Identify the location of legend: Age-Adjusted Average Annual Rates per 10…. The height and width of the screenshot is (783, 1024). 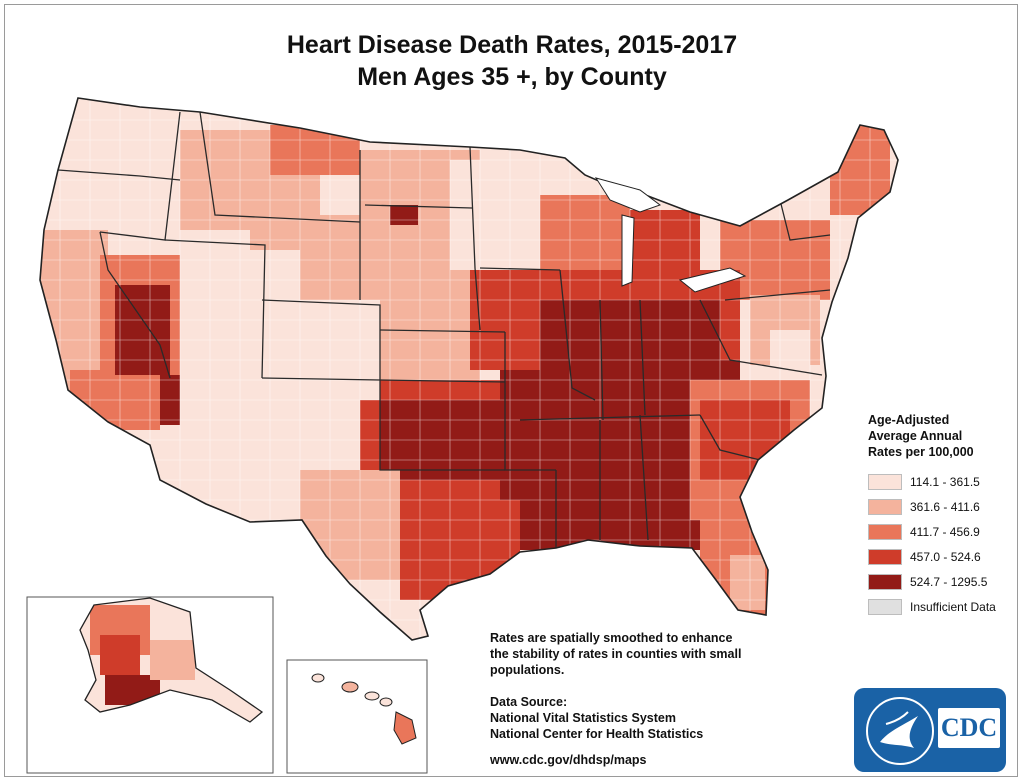
(943, 513).